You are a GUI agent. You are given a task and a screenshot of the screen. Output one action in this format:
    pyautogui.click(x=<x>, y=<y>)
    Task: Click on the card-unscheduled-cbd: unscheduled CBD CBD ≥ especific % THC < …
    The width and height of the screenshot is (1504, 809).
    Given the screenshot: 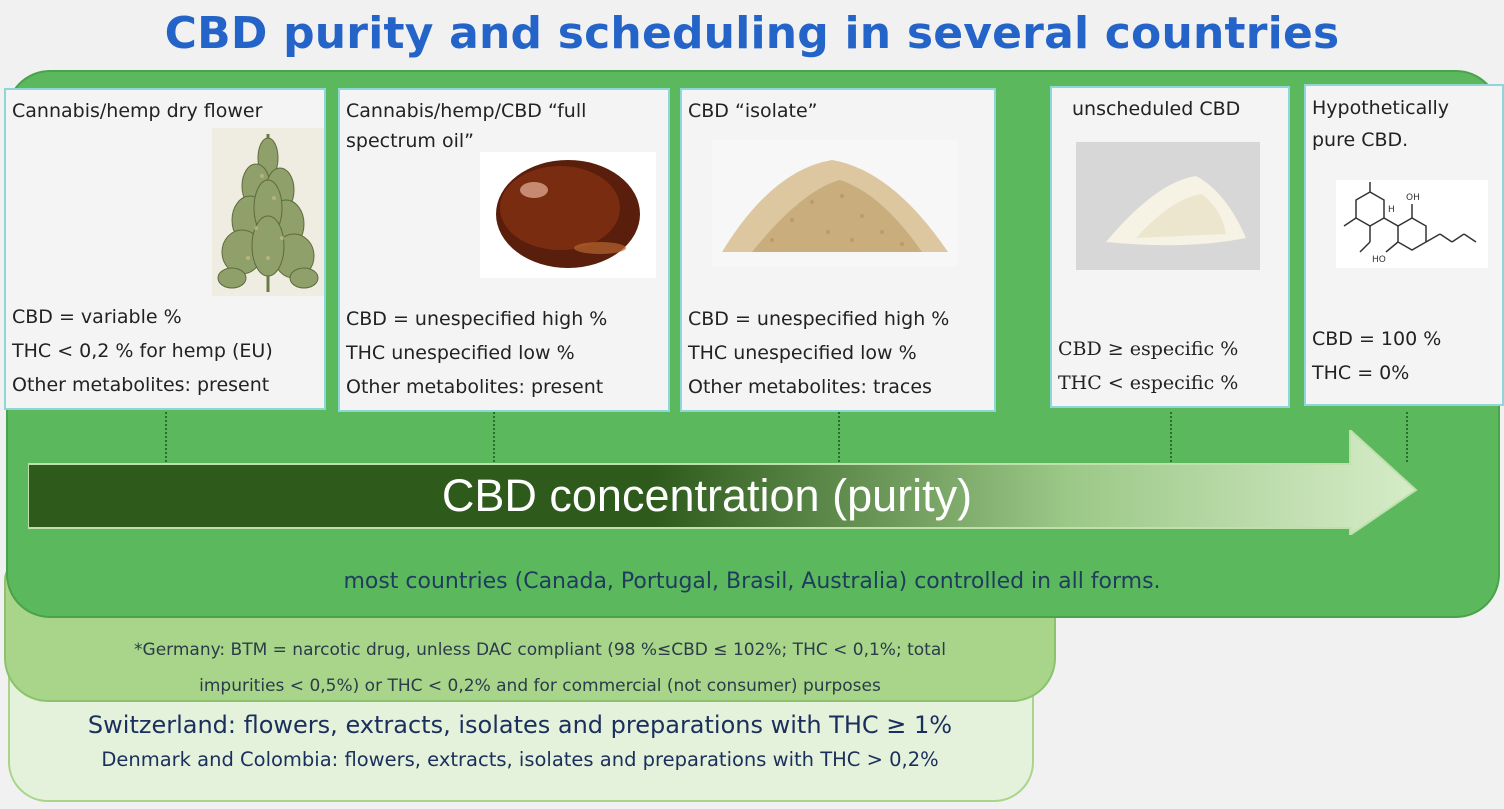 What is the action you would take?
    pyautogui.click(x=1170, y=247)
    